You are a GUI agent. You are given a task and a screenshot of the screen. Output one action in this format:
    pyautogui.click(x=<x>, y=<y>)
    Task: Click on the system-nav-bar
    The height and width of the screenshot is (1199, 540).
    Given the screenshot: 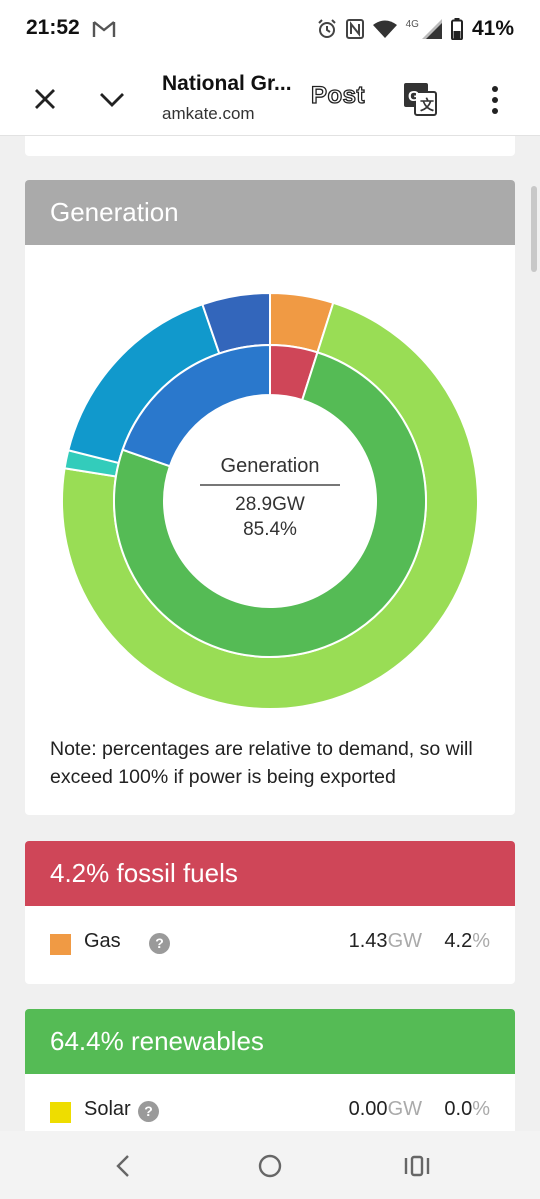 What is the action you would take?
    pyautogui.click(x=270, y=1165)
    